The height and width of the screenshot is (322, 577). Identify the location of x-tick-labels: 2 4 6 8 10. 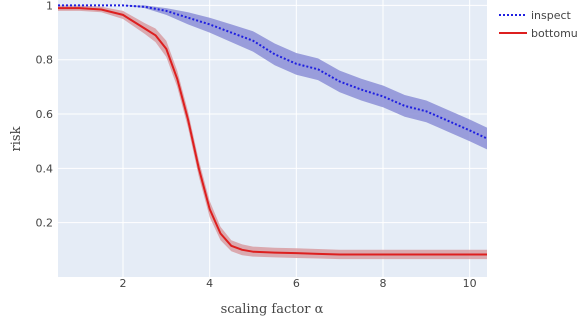
(298, 283).